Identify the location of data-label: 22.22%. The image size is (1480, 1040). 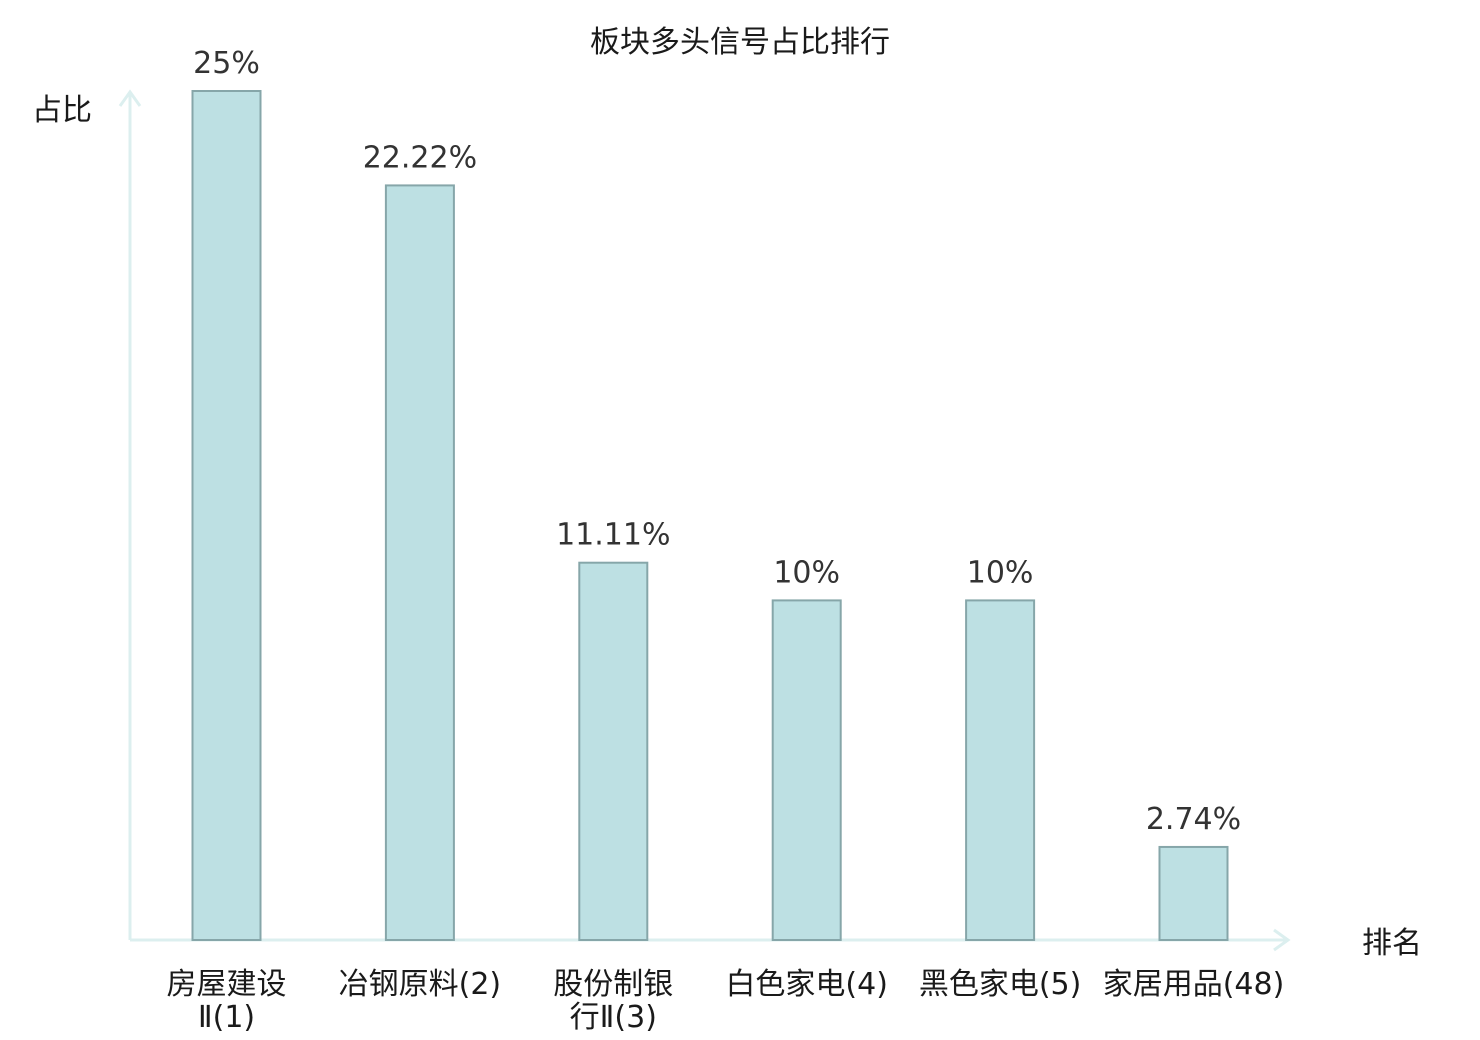
(420, 157).